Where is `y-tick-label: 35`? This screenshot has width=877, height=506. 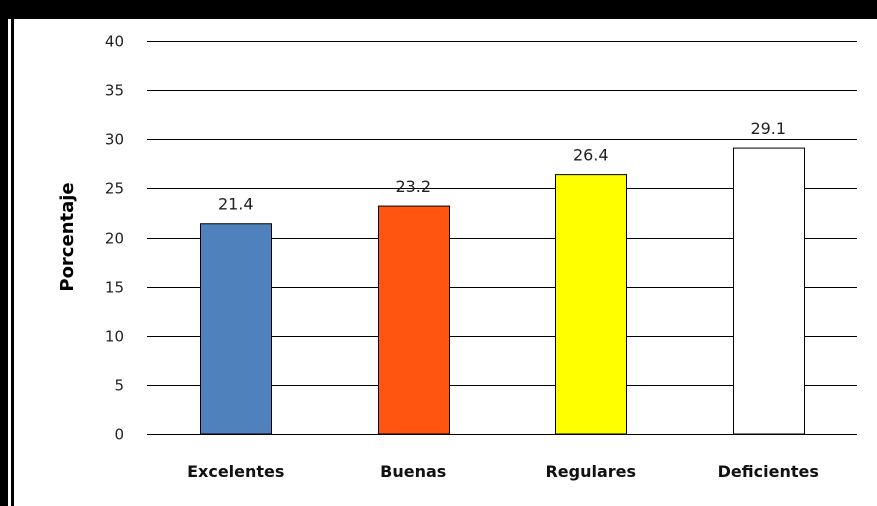
y-tick-label: 35 is located at coordinates (114, 91).